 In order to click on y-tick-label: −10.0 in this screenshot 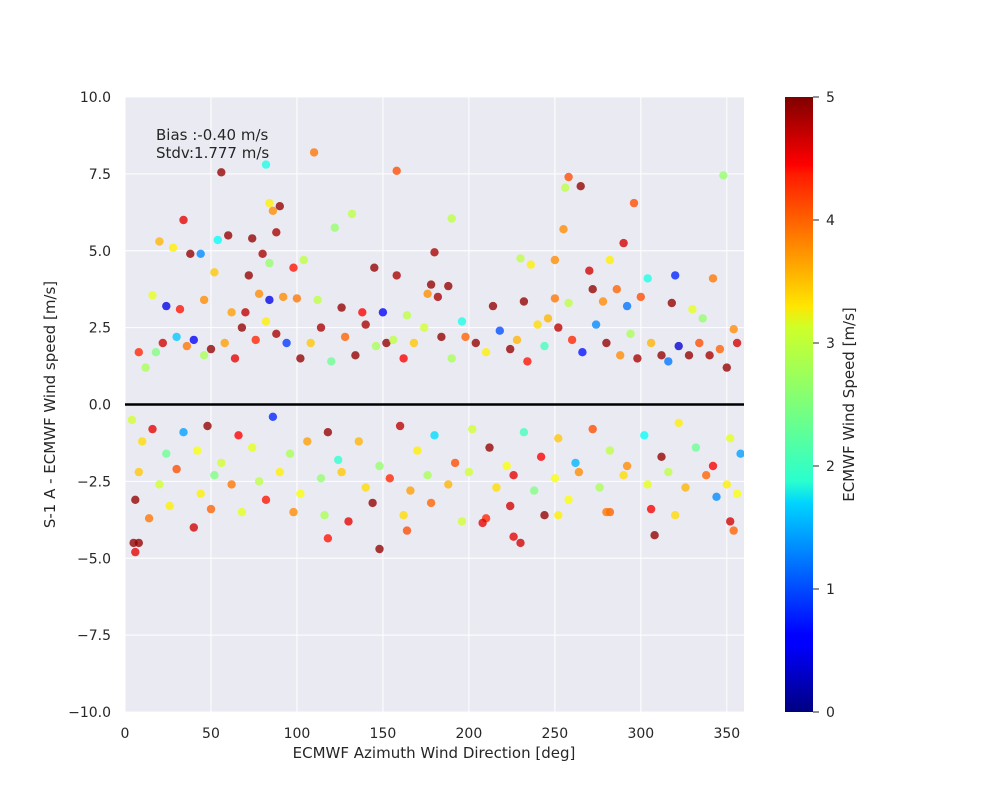, I will do `click(89, 713)`.